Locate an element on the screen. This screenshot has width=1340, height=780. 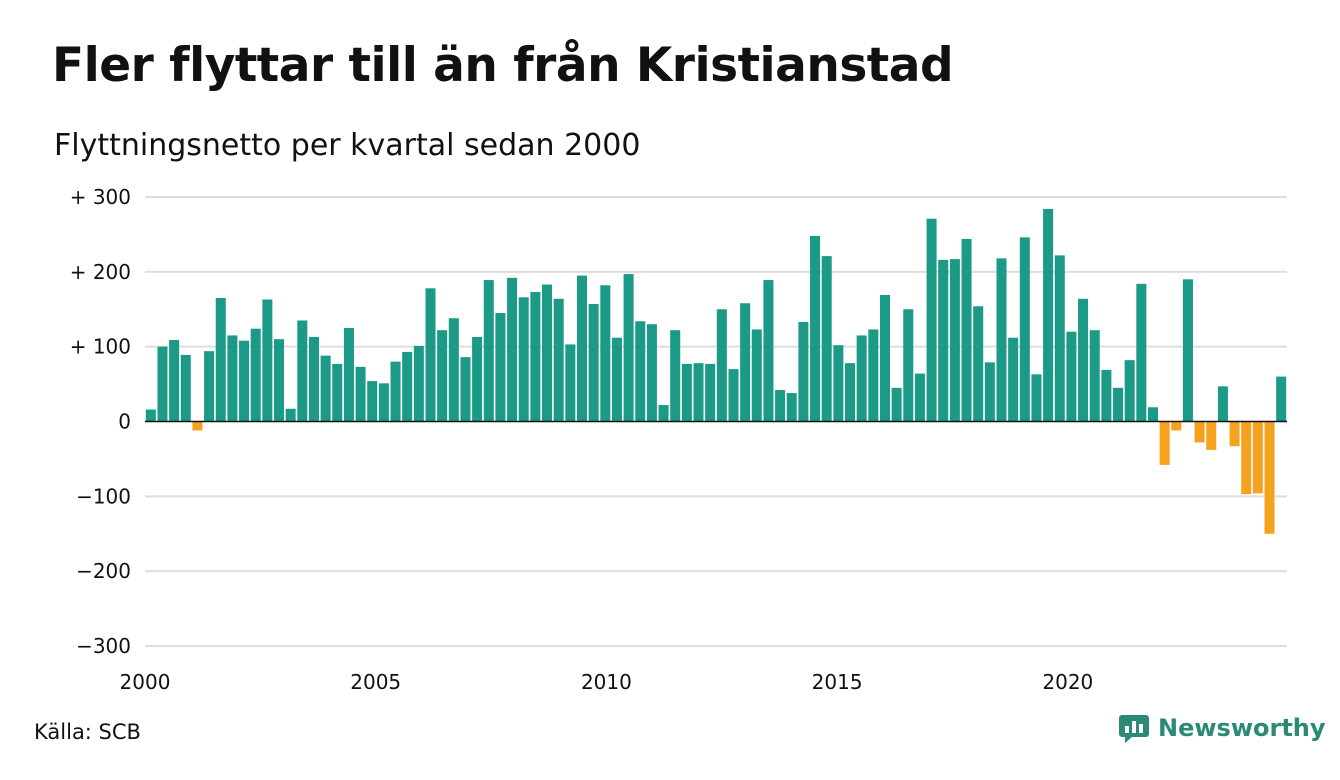
newsworthy-logo-icon is located at coordinates (1134, 729).